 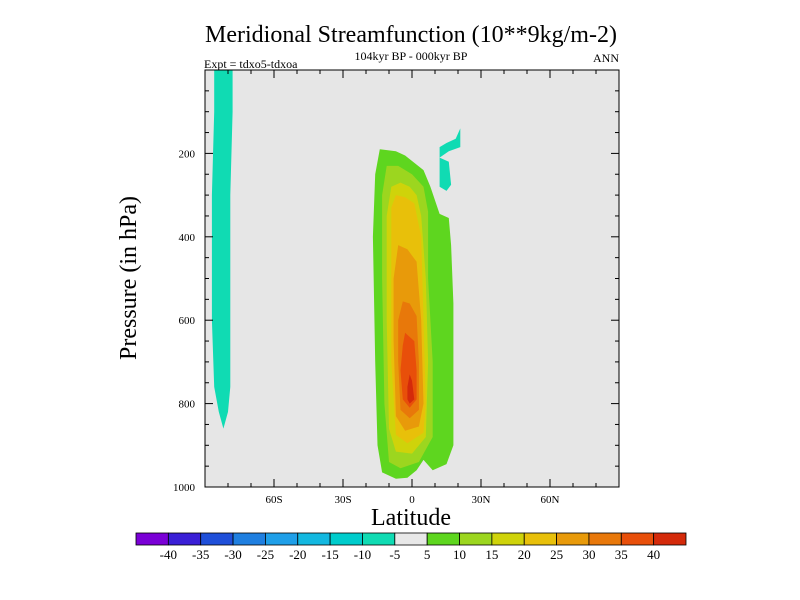 I want to click on y-tick-label: 600, so click(x=187, y=321).